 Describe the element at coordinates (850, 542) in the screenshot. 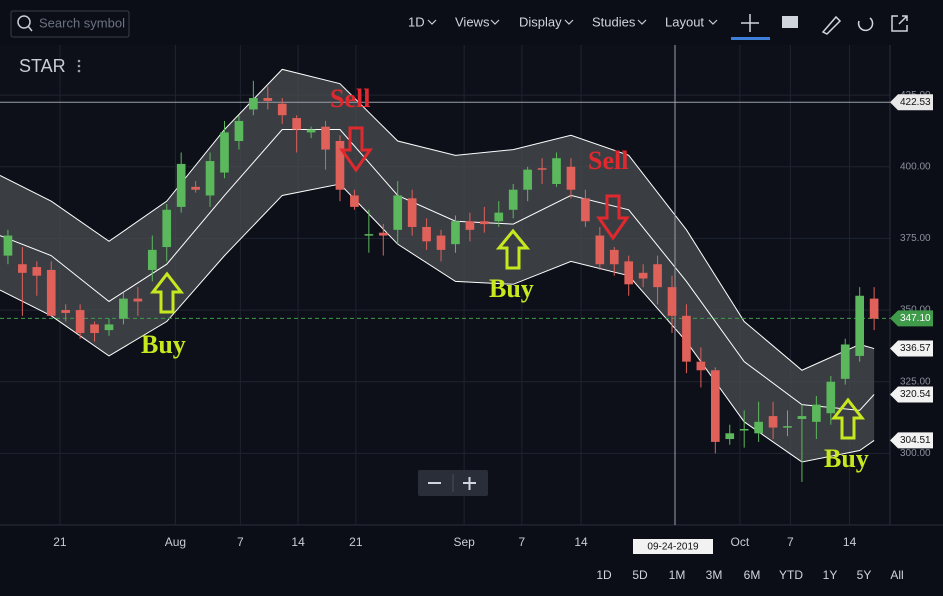

I see `x-tick-label: 14` at that location.